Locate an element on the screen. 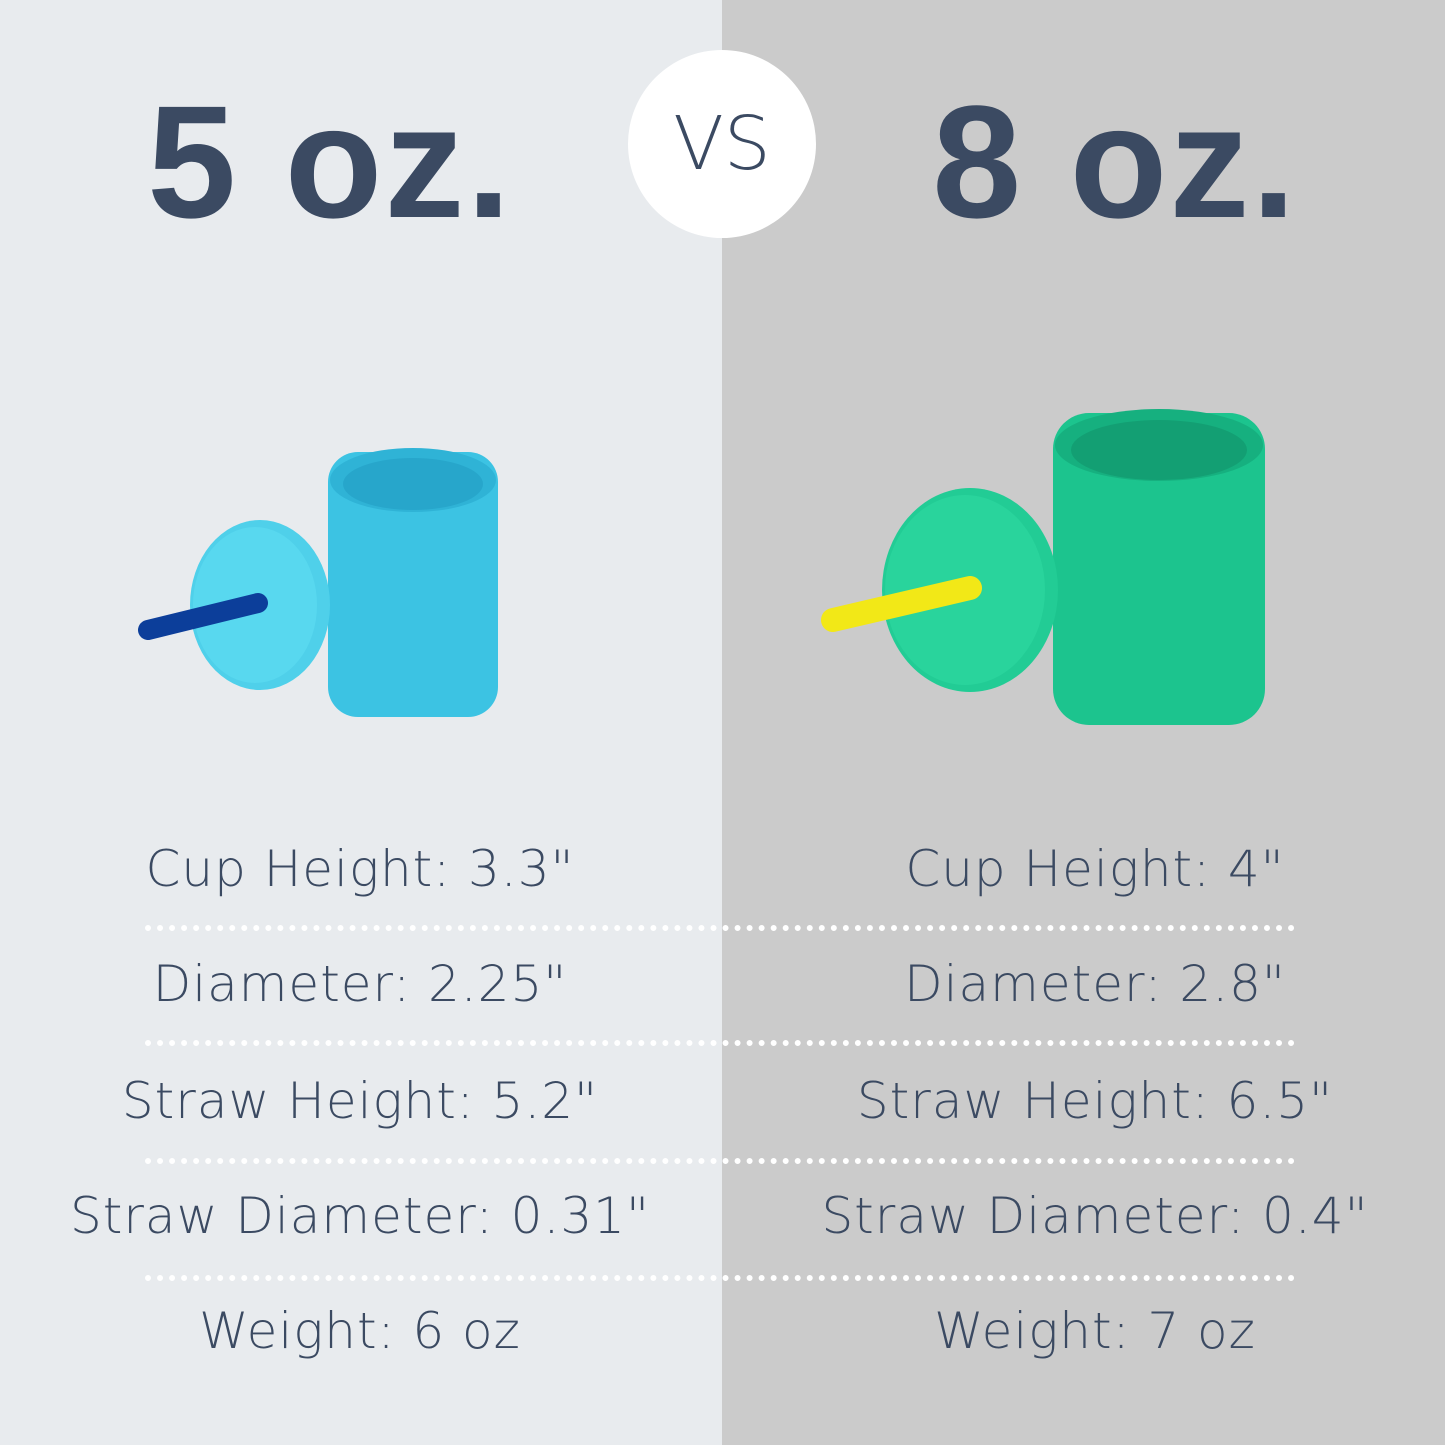 This screenshot has height=1445, width=1445. left-spec-straw-diameter: Straw Diameter: 0.31" is located at coordinates (360, 1216).